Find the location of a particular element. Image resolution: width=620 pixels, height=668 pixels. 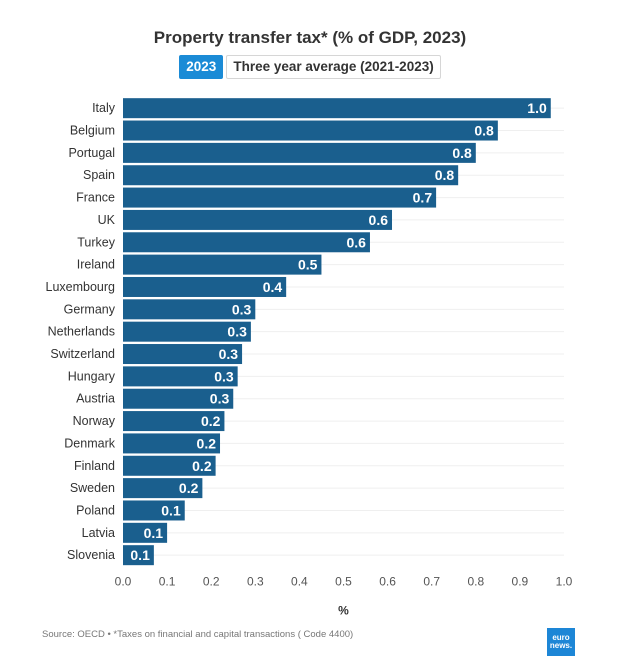

x-tick-label: 0.4 is located at coordinates (299, 581).